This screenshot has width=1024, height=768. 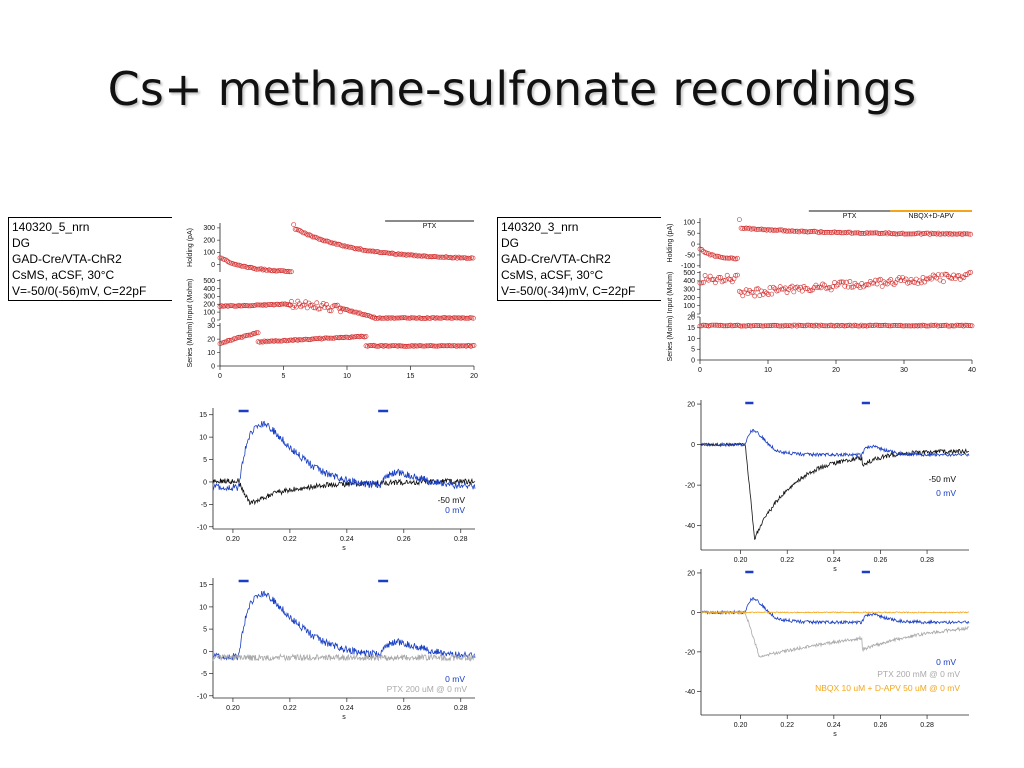 What do you see at coordinates (927, 560) in the screenshot?
I see `x-tick-label: 0.28` at bounding box center [927, 560].